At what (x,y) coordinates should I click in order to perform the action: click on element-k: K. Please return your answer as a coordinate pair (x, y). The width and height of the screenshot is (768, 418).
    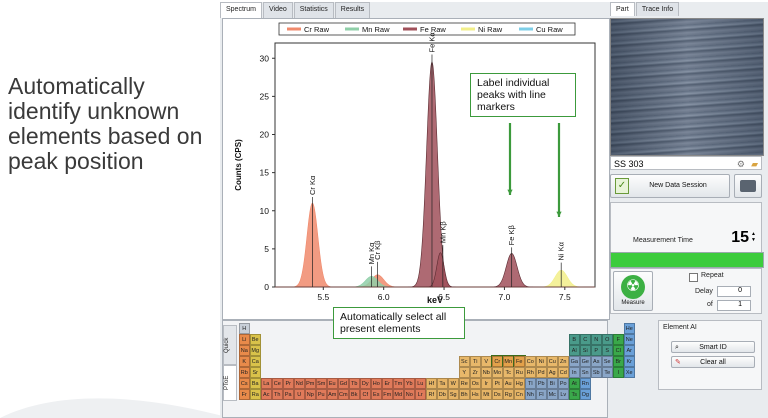
    Looking at the image, I should click on (244, 361).